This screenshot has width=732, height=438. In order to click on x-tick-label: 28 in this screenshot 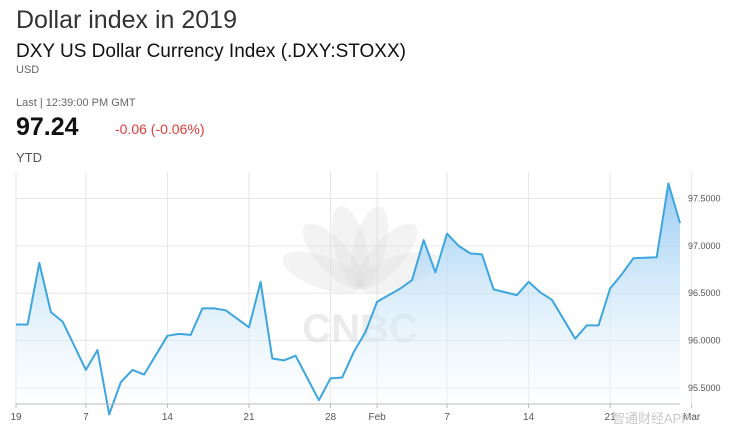, I will do `click(331, 417)`.